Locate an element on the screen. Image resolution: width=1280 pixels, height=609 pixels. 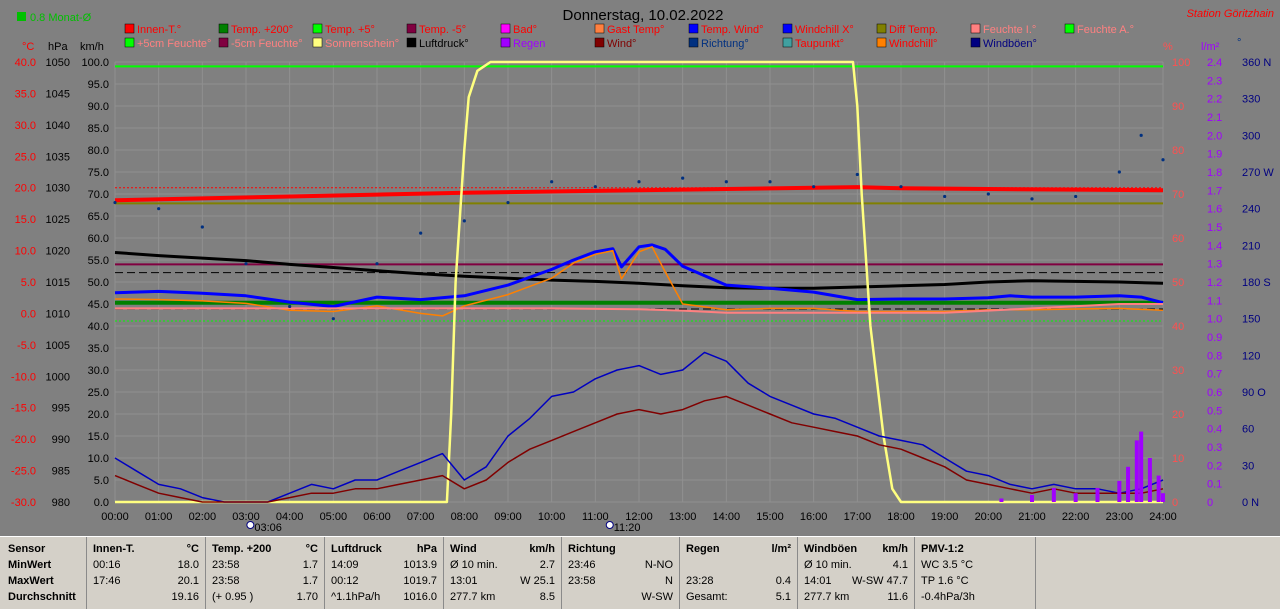
stats-cell-value: 1013.9 is located at coordinates (420, 565).